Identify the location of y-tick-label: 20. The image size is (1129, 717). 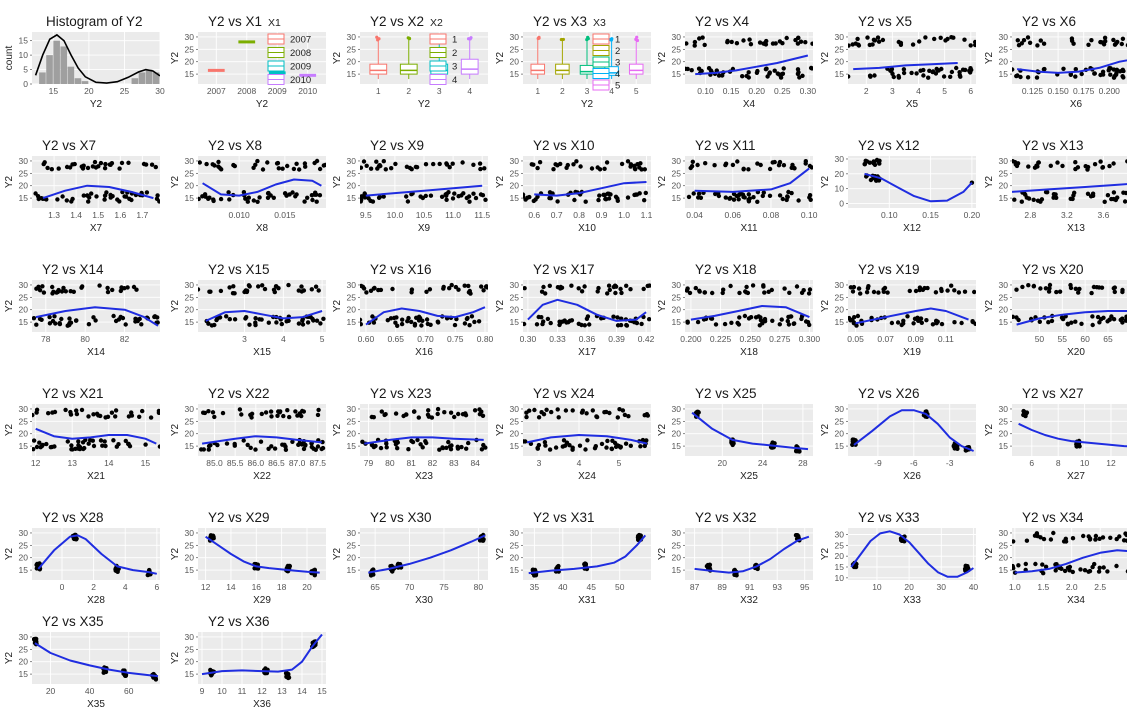
(352, 434).